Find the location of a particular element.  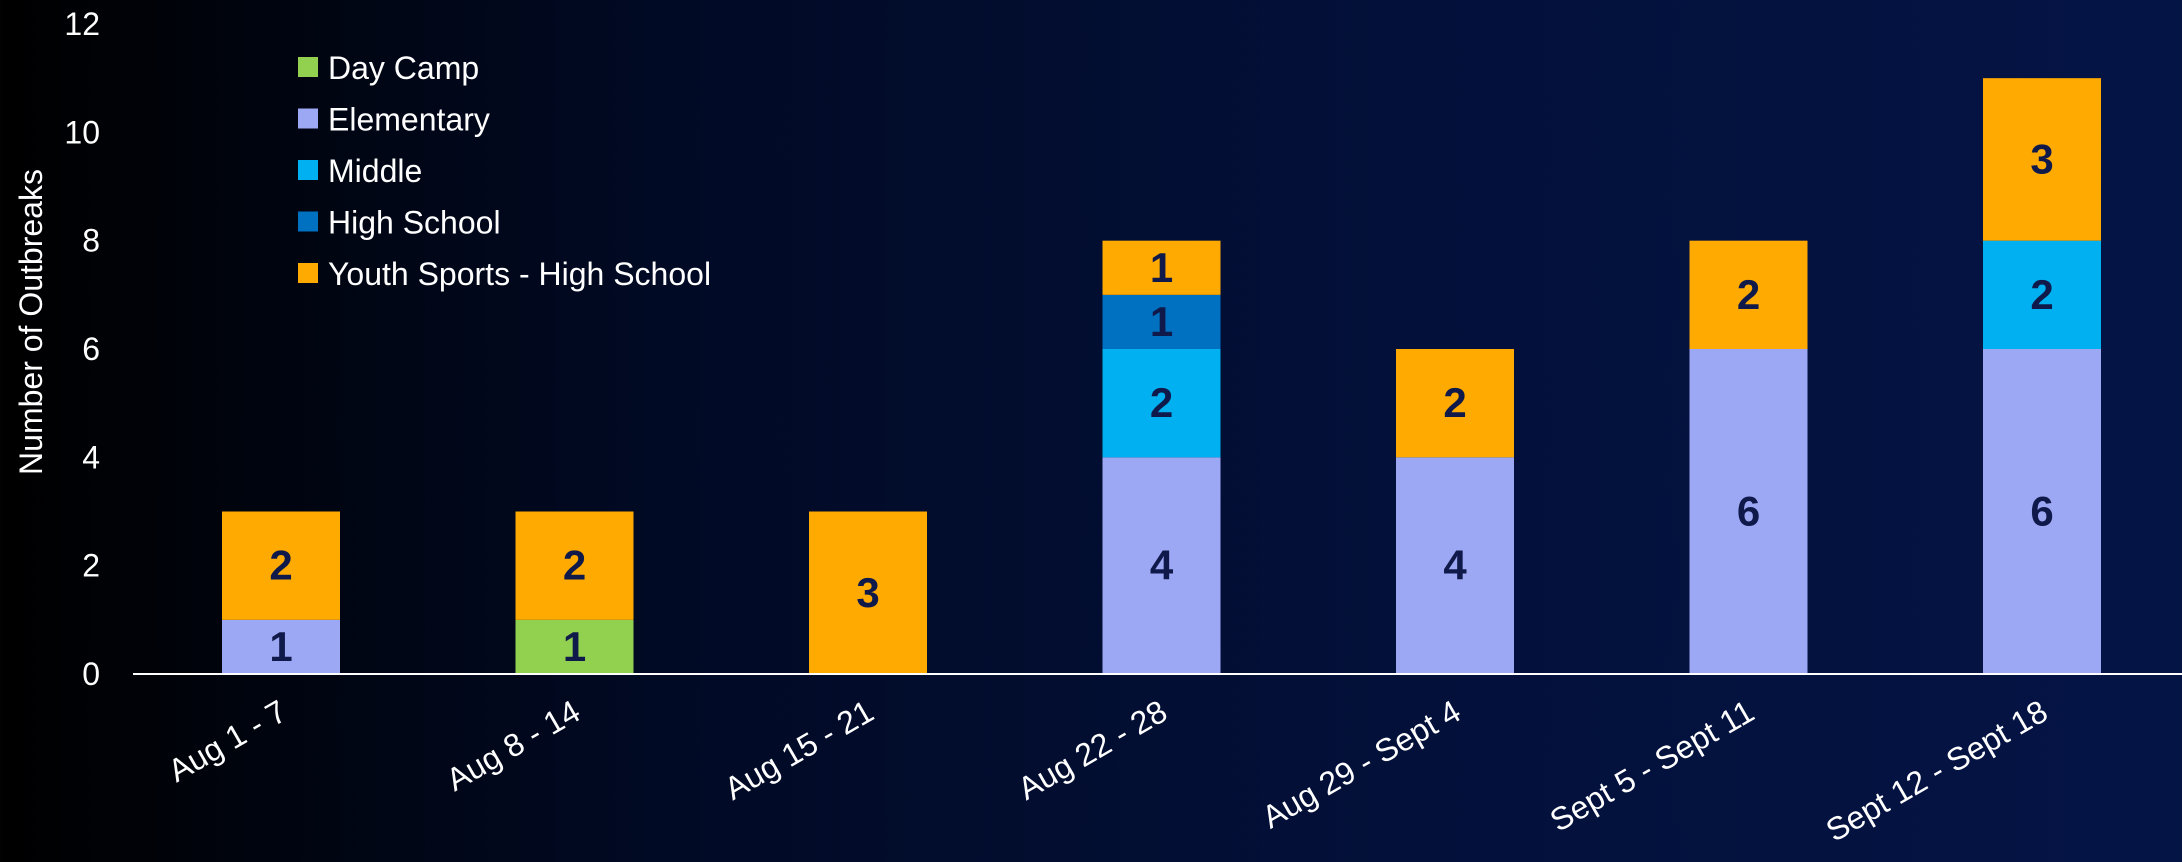

legend-item: Day Camp is located at coordinates (388, 68).